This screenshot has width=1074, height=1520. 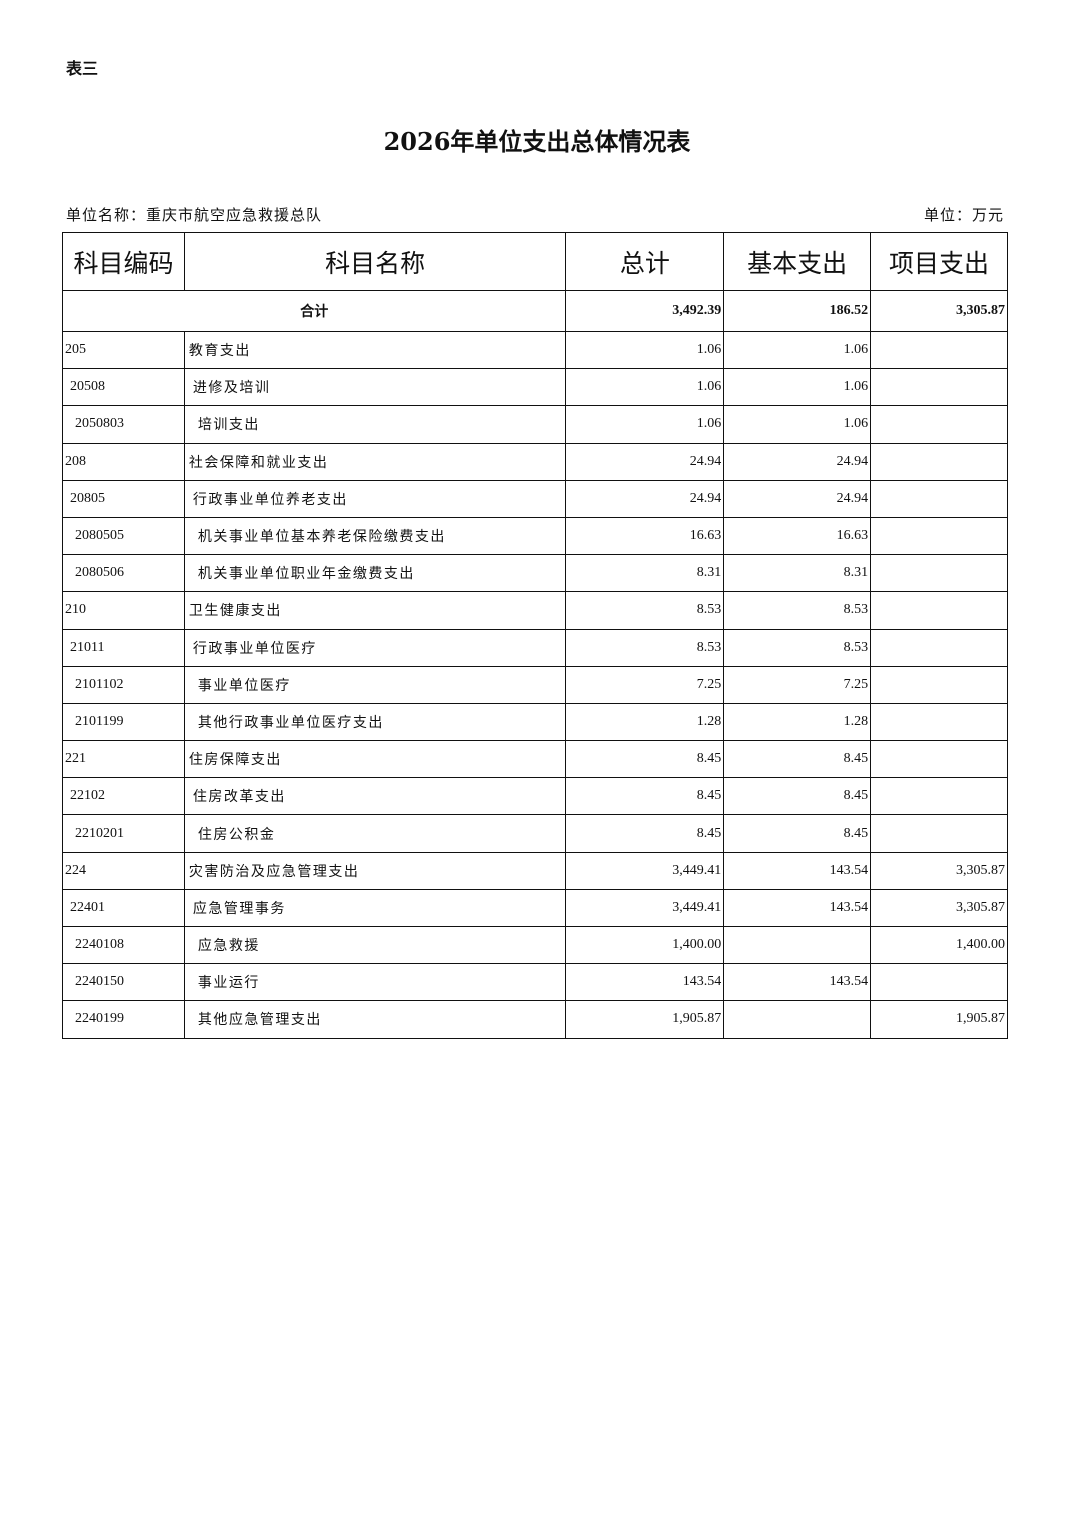 I want to click on total-row: 合计 3,492.39 186.52 3,305.87, so click(x=534, y=311).